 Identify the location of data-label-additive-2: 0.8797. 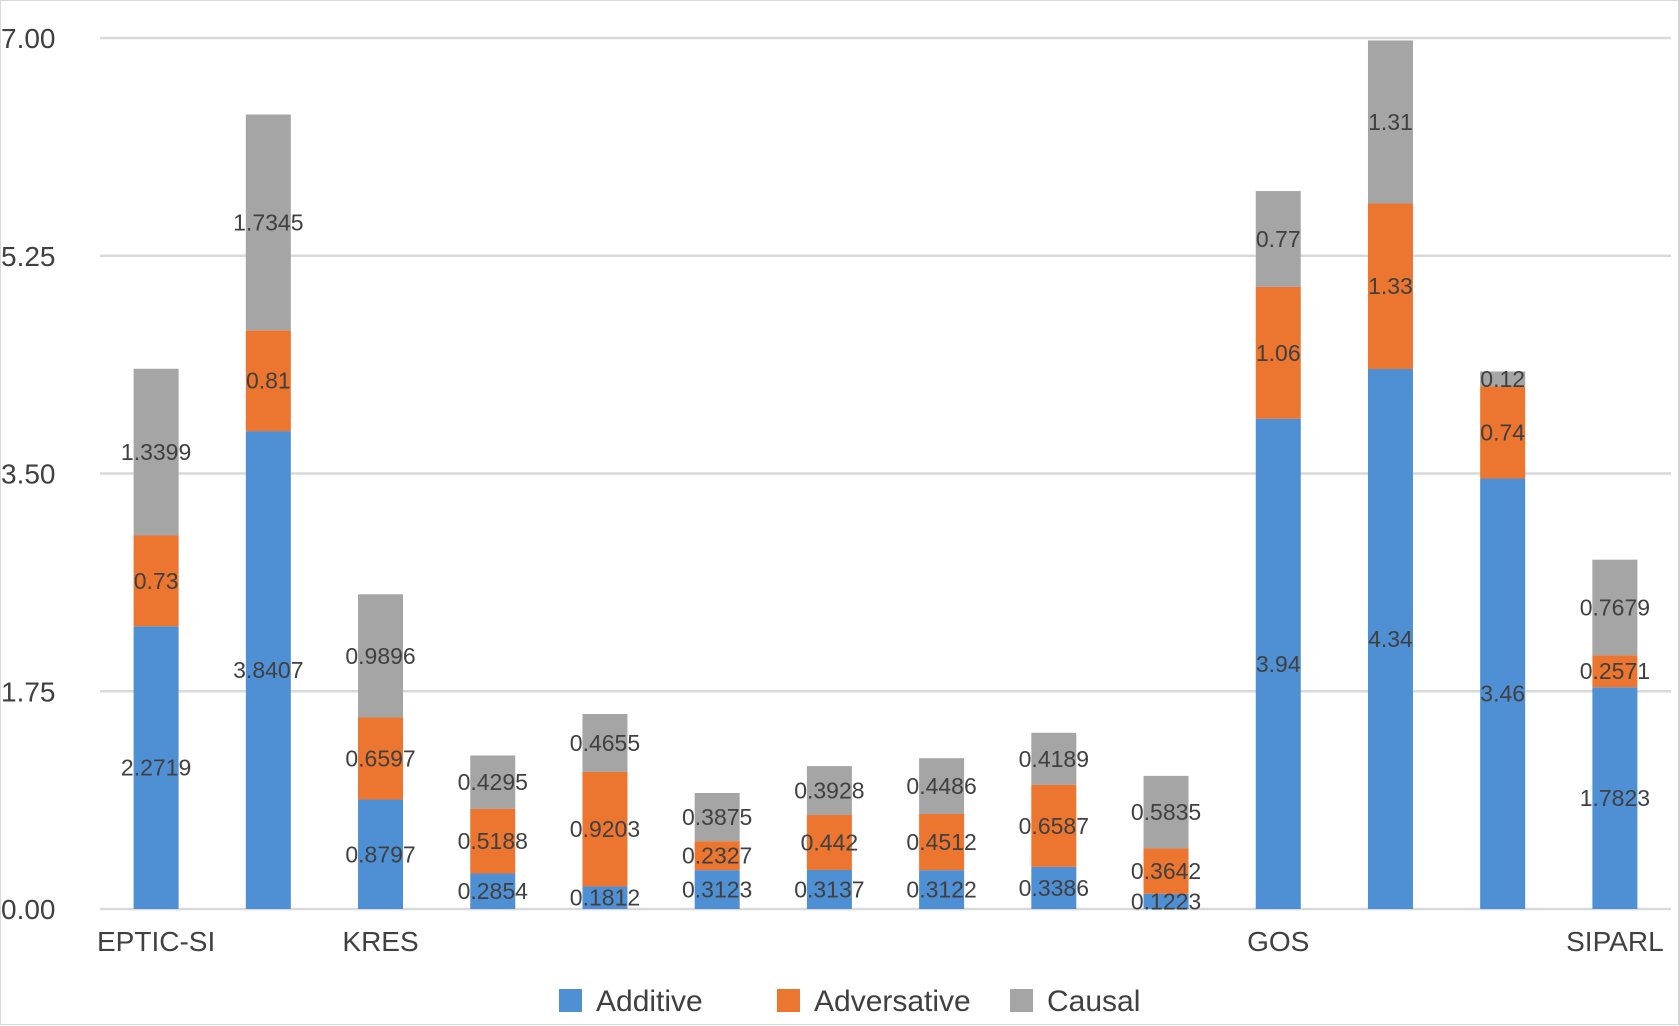
(380, 854).